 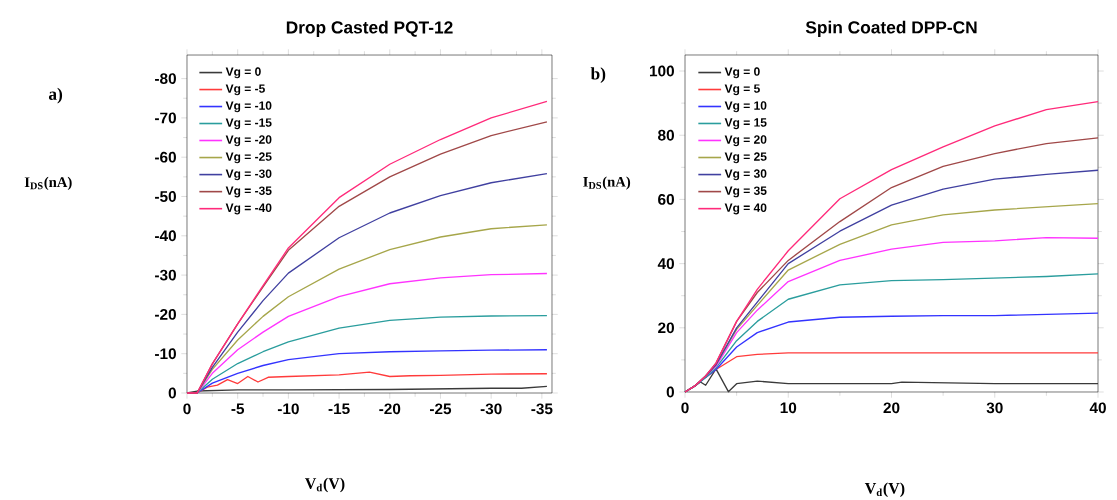 What do you see at coordinates (248, 158) in the screenshot?
I see `legend-label: Vg = -25` at bounding box center [248, 158].